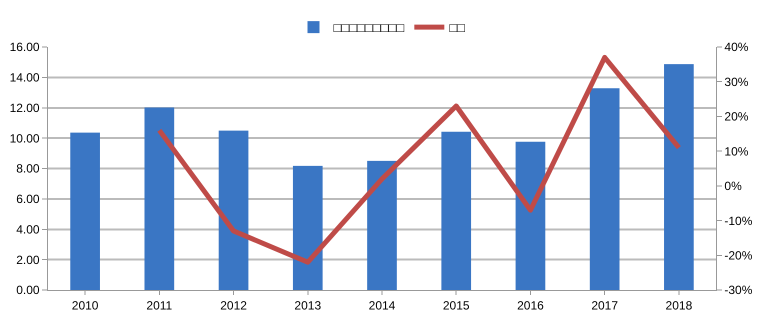  What do you see at coordinates (457, 28) in the screenshot?
I see `legend-label: □□` at bounding box center [457, 28].